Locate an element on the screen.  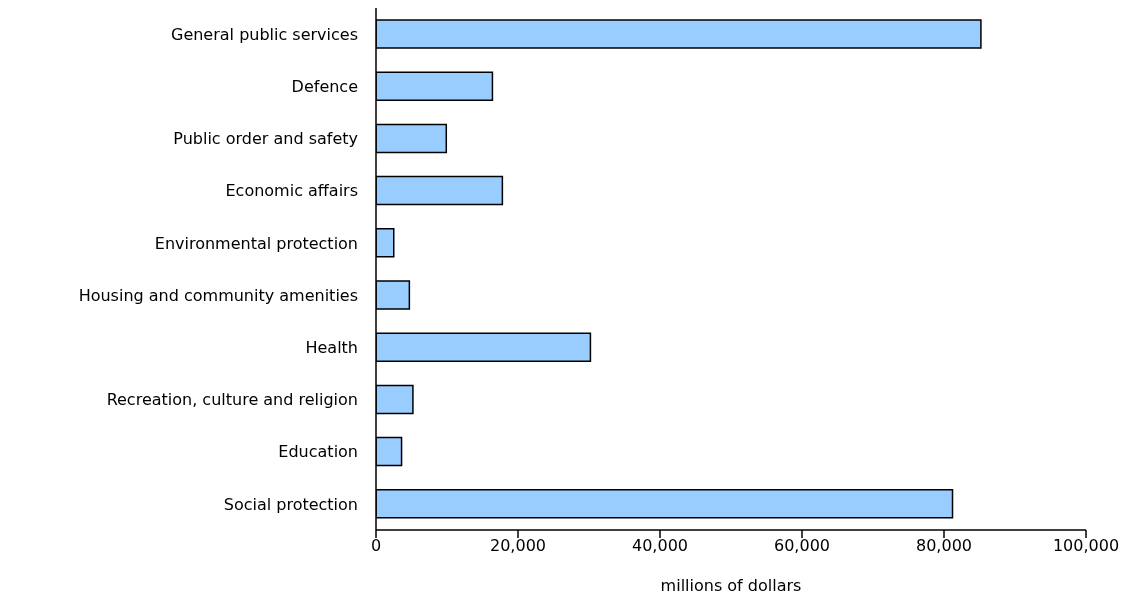
y-tick-label: Housing and community amenities is located at coordinates (218, 295).